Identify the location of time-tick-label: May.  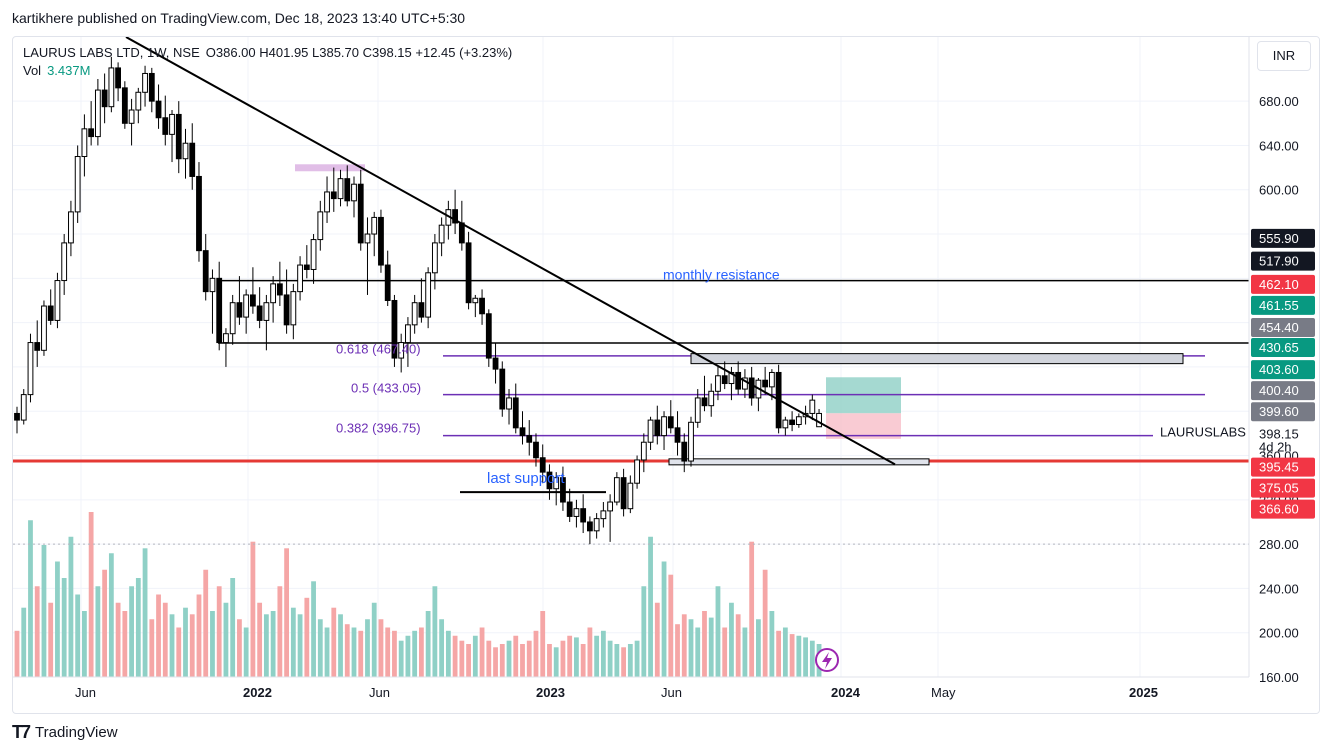
(943, 692).